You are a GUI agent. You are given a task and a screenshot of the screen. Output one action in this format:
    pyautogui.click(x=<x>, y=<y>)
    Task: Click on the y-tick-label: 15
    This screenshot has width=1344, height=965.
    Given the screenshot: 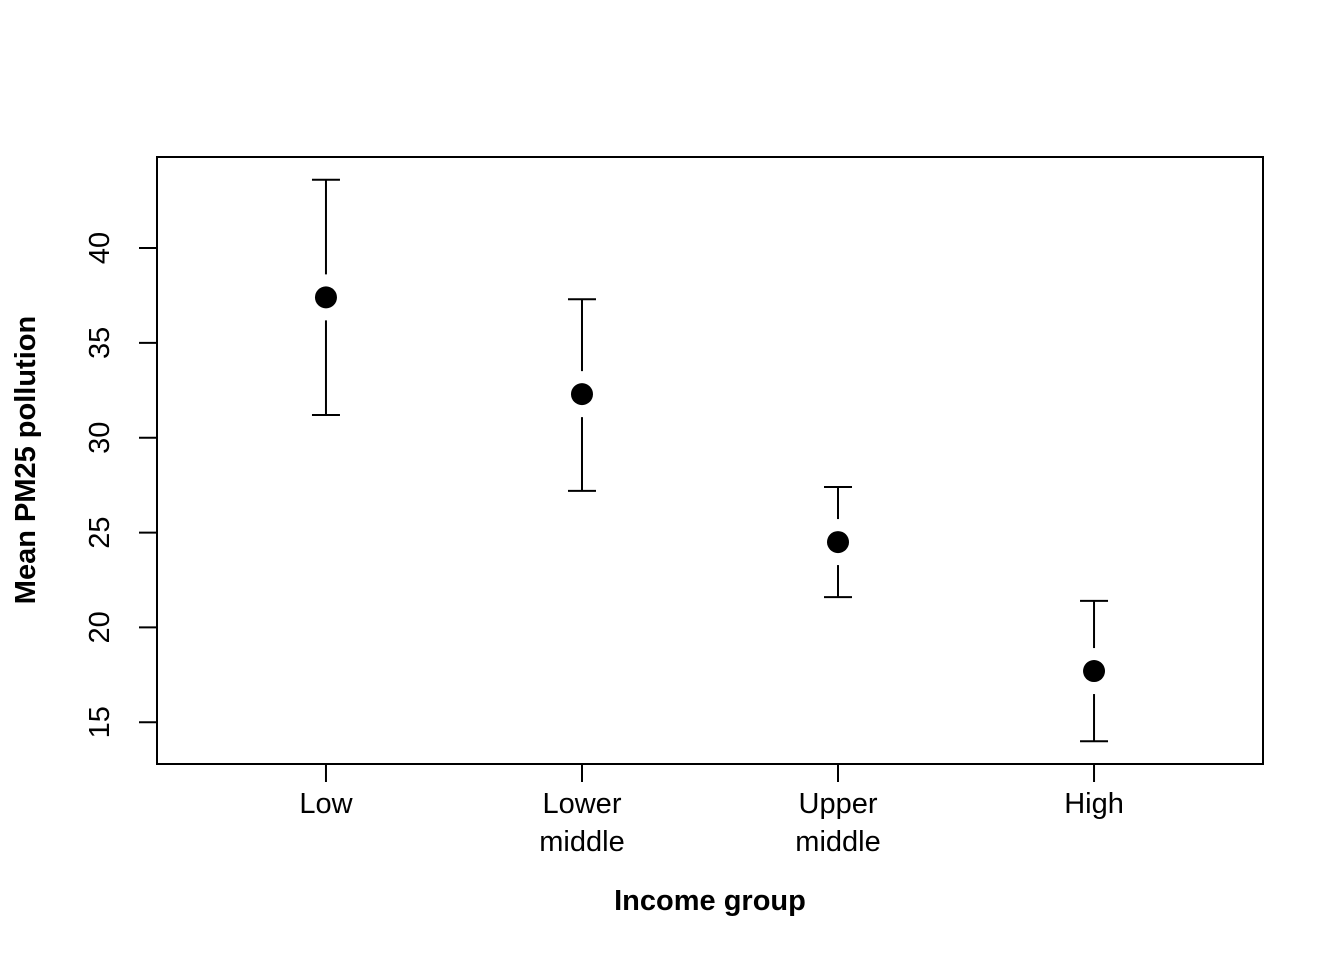 What is the action you would take?
    pyautogui.click(x=100, y=722)
    